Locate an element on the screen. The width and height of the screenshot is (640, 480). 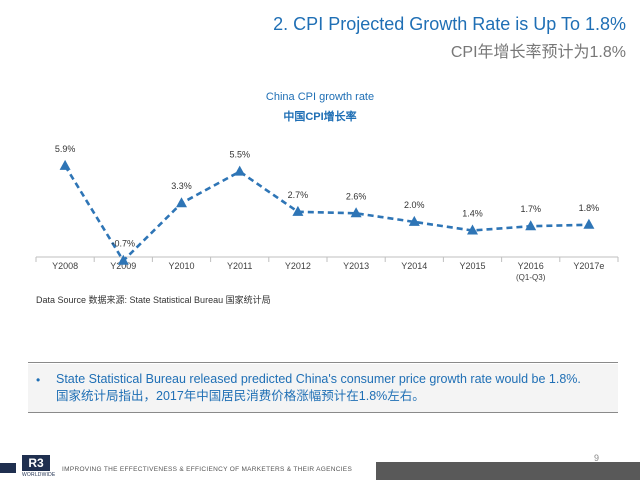
chart-subtitle: 中国CPI增长率 is located at coordinates (320, 117).